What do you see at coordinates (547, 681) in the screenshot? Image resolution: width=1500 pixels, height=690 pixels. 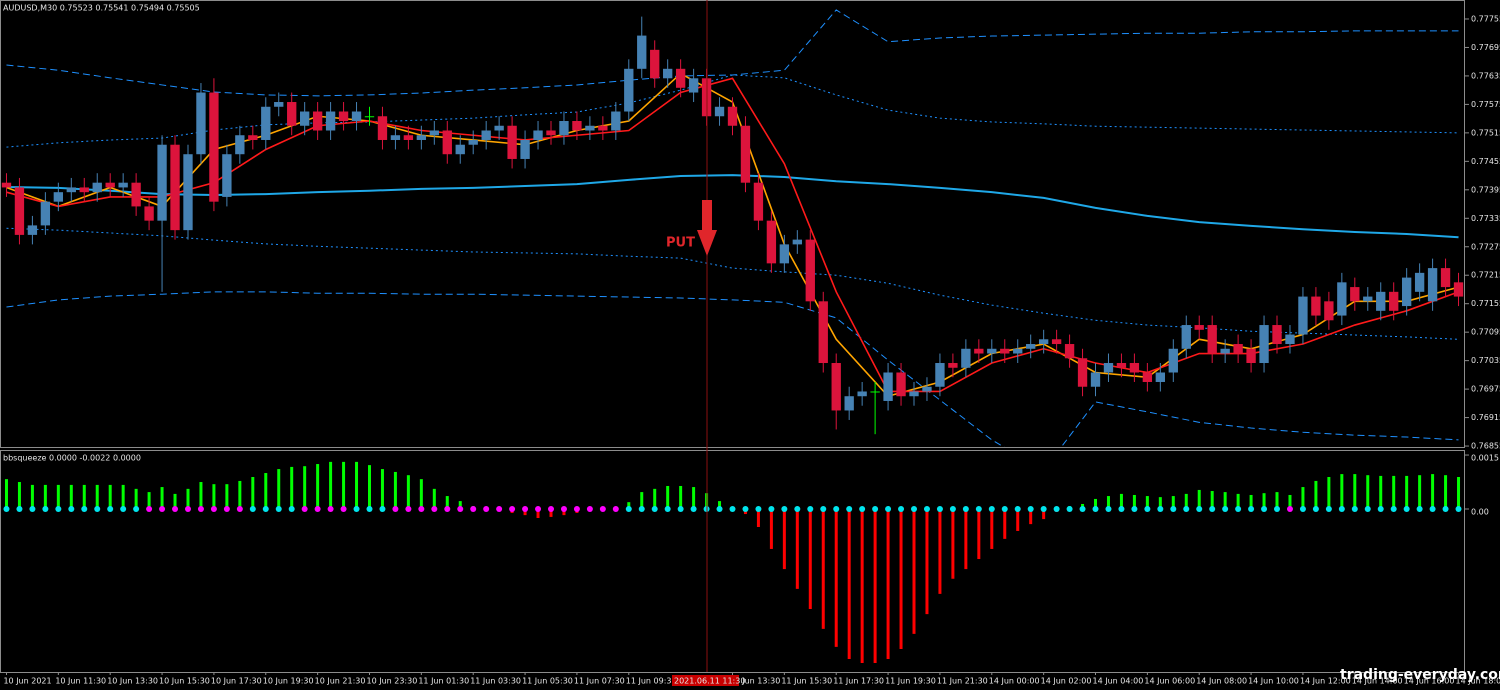 I see `x-tick-label: 11 Jun 05:30` at bounding box center [547, 681].